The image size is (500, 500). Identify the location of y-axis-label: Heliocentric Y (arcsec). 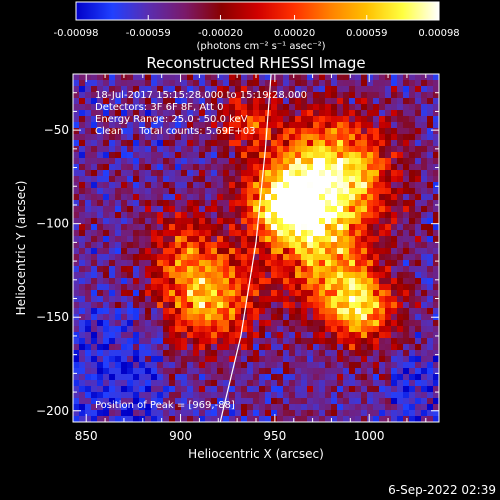
(21, 248).